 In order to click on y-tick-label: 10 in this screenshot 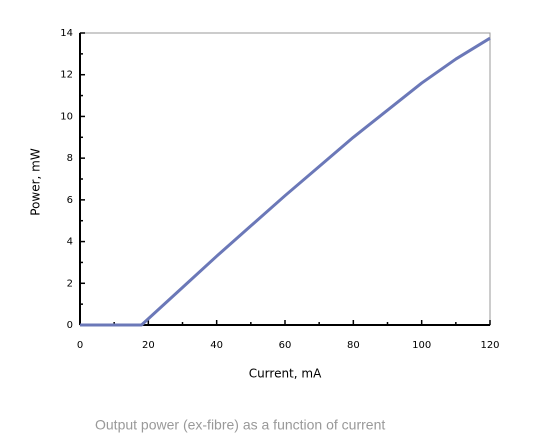, I will do `click(66, 116)`.